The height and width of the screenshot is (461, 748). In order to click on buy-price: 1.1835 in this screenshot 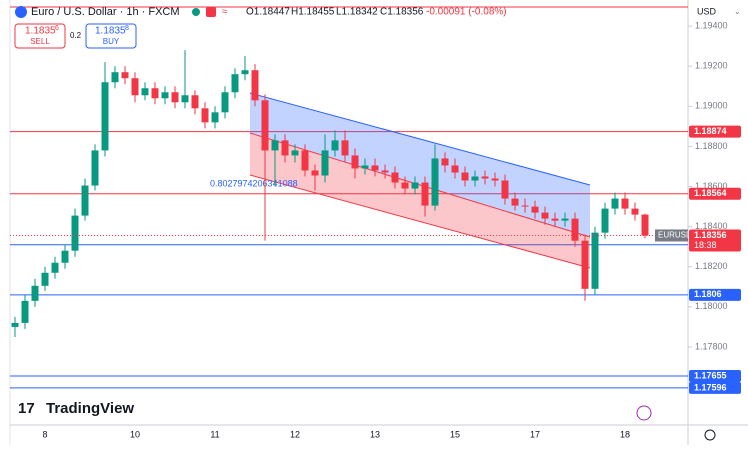, I will do `click(110, 31)`.